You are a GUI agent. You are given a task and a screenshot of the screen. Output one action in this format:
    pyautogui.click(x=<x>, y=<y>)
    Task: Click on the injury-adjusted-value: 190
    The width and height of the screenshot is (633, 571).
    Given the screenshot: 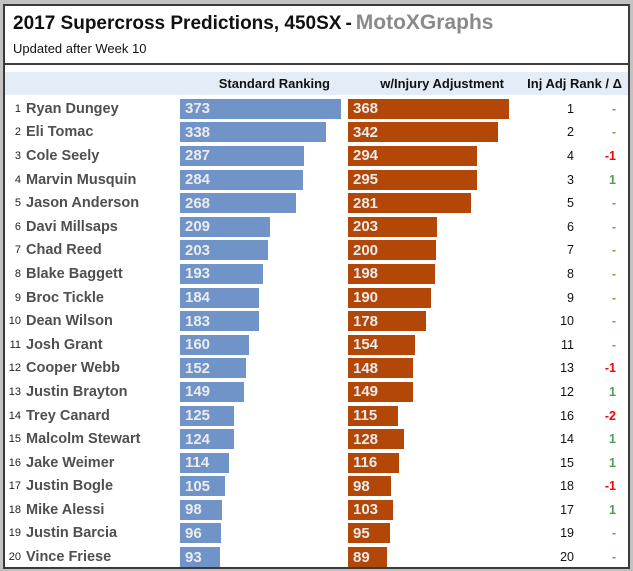 What is the action you would take?
    pyautogui.click(x=366, y=298)
    